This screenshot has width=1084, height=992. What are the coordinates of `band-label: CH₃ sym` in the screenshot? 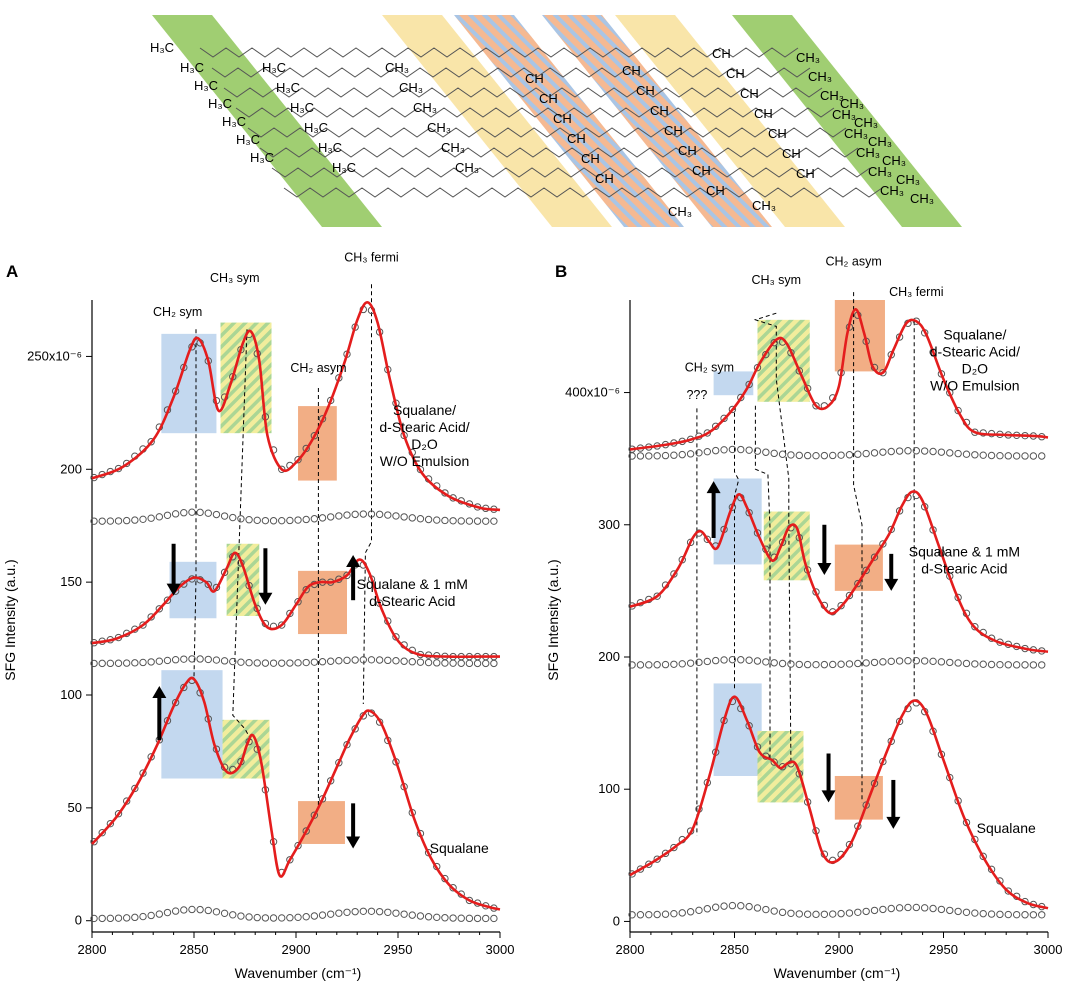 It's located at (235, 278).